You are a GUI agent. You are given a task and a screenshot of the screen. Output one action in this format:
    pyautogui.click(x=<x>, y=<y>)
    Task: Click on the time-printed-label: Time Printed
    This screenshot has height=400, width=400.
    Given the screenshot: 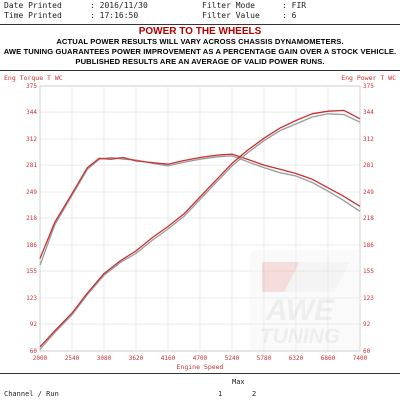 What is the action you would take?
    pyautogui.click(x=33, y=15)
    